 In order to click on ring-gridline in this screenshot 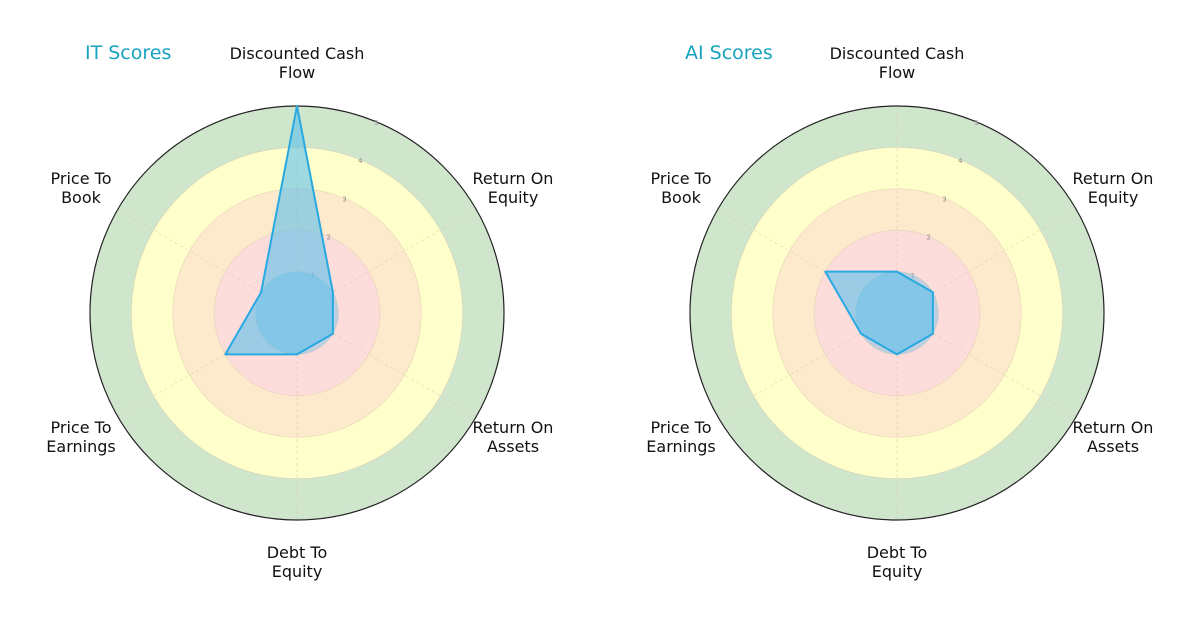, I will do `click(897, 313)`.